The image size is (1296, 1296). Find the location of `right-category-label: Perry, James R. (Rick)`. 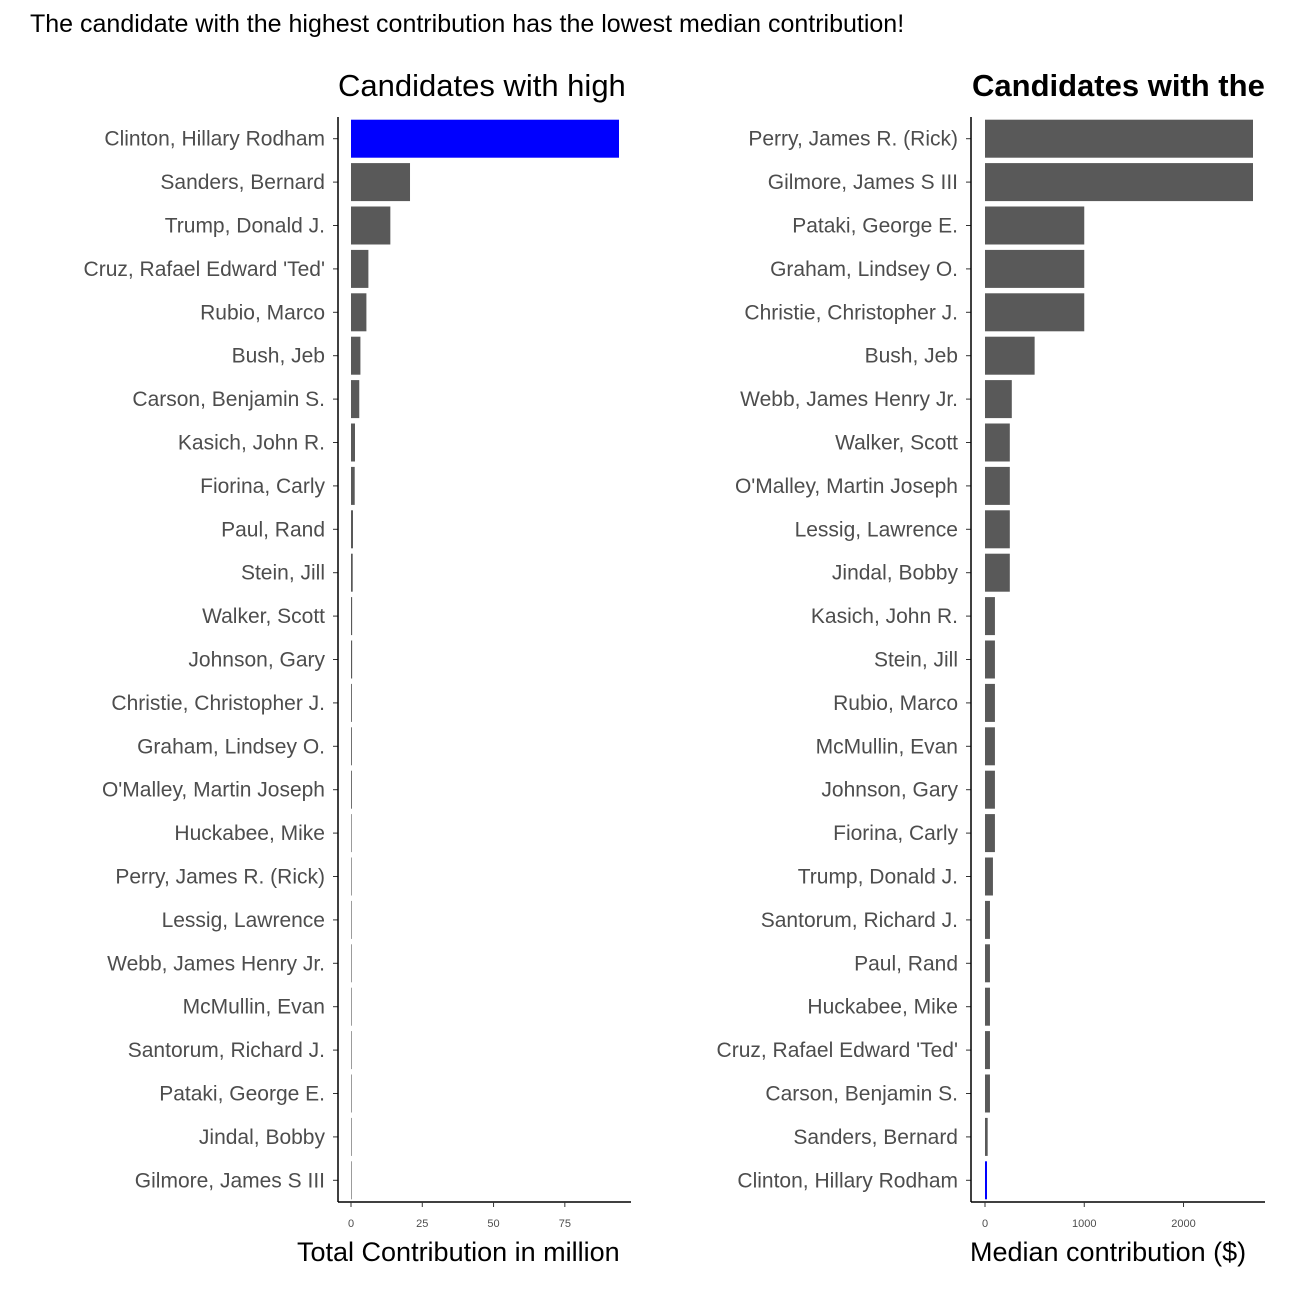

right-category-label: Perry, James R. (Rick) is located at coordinates (853, 139).